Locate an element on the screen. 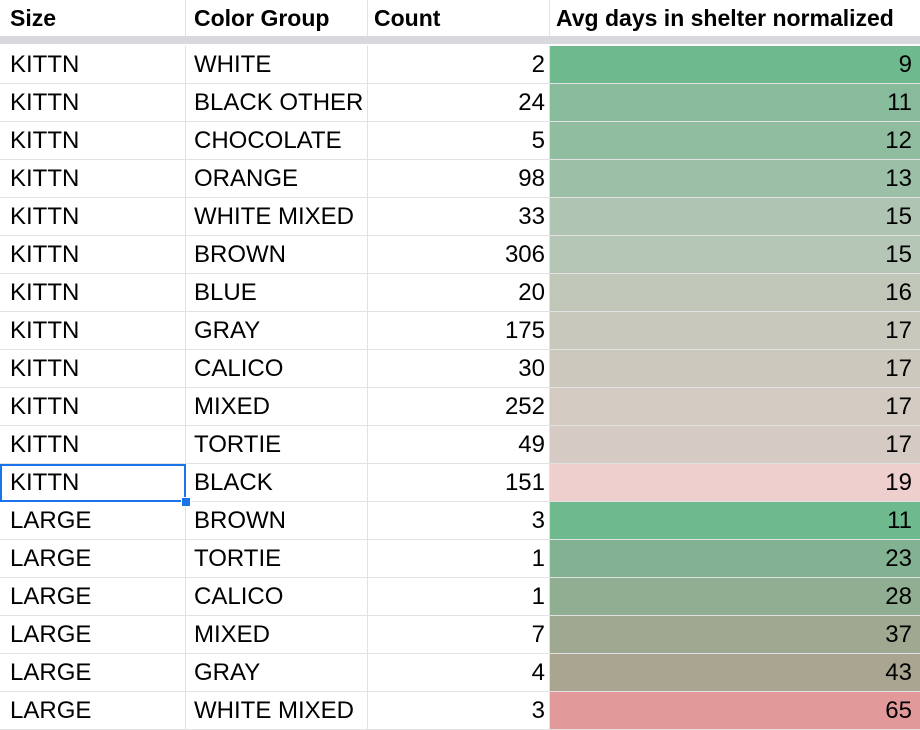 The image size is (920, 730). cell-count: 33 is located at coordinates (459, 217).